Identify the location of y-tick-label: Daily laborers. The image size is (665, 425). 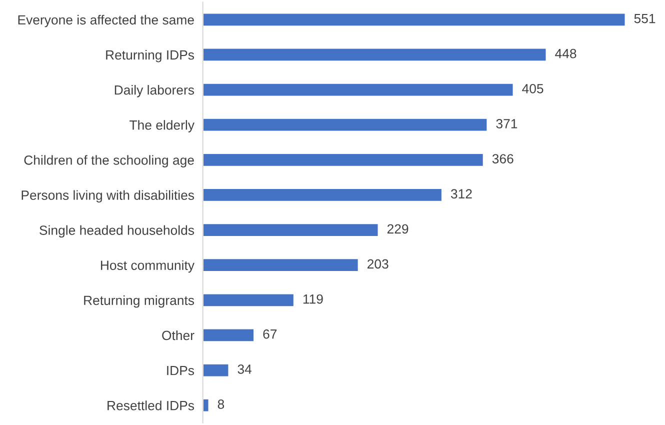
(154, 91).